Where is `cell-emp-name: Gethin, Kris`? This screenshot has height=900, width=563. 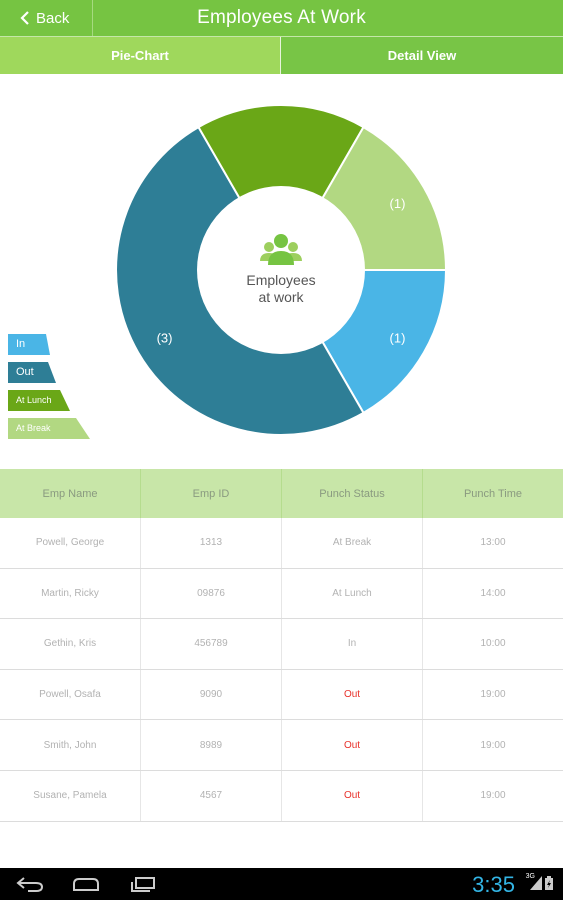
cell-emp-name: Gethin, Kris is located at coordinates (70, 644).